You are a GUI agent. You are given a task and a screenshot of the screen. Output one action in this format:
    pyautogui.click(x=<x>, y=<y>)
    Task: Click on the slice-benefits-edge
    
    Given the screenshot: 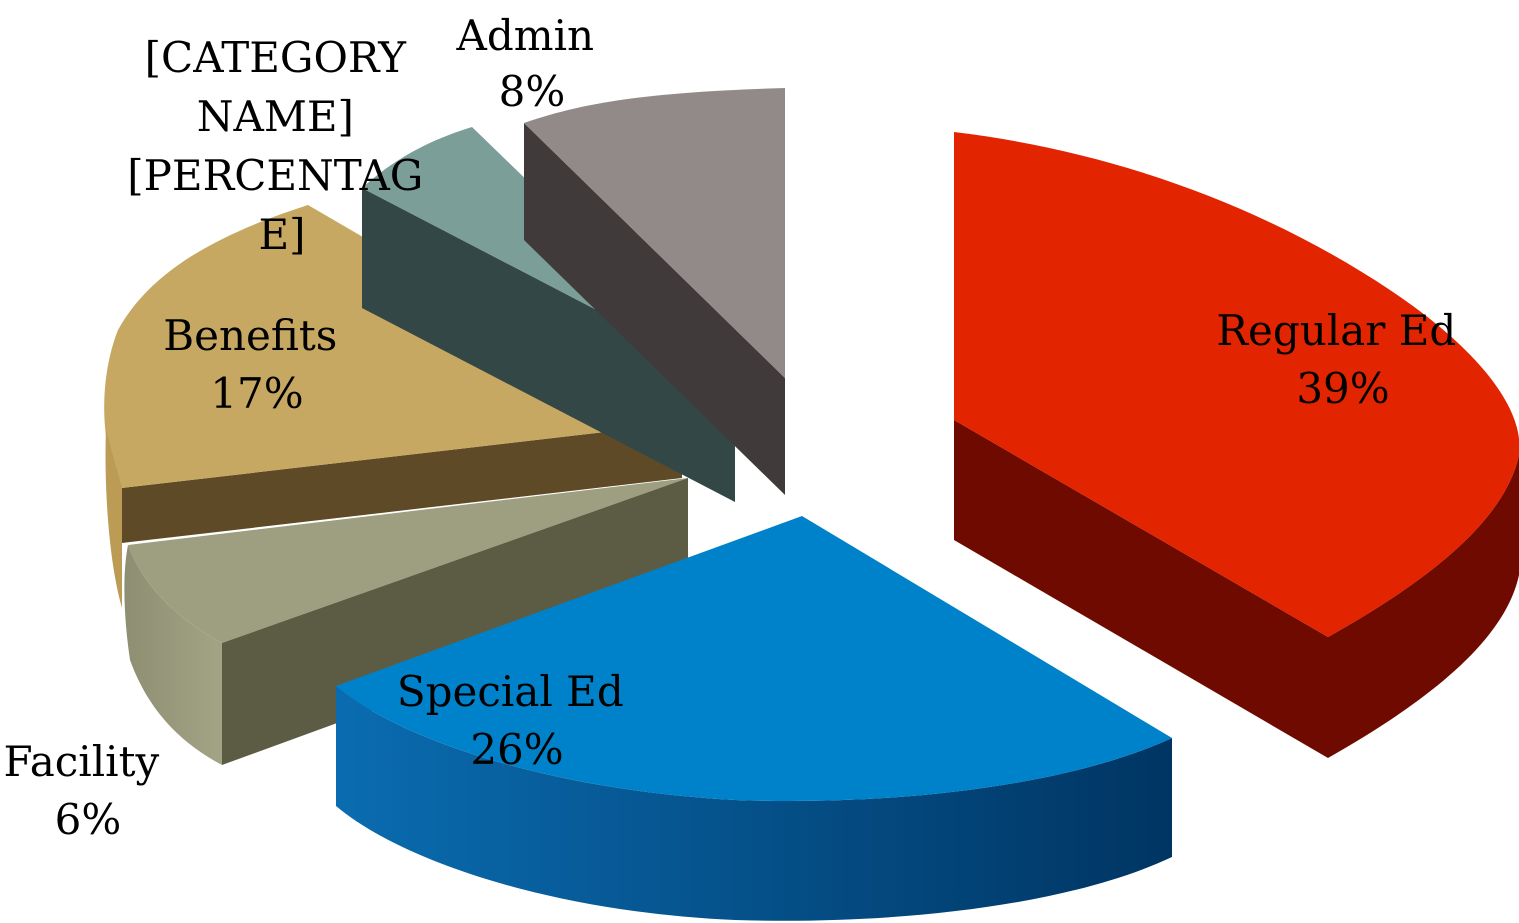 What is the action you would take?
    pyautogui.click(x=113, y=519)
    